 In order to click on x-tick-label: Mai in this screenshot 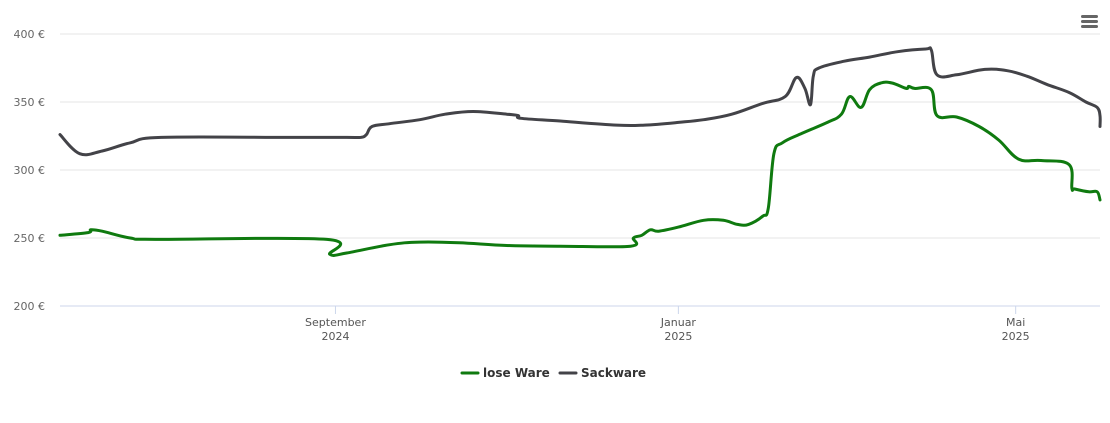, I will do `click(1015, 322)`.